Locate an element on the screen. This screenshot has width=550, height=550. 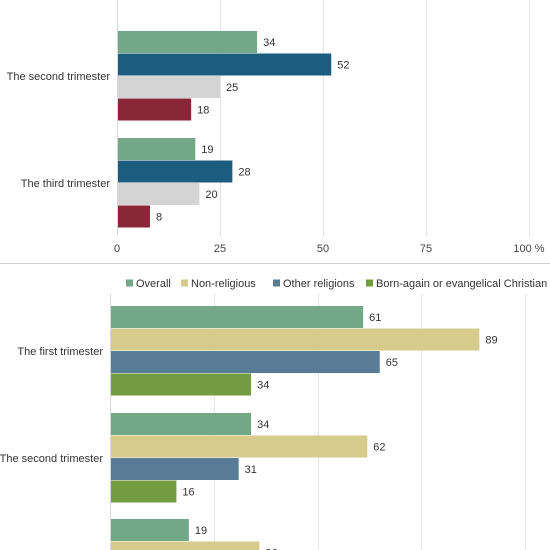
legend-item: Born-again or evangelical Christian is located at coordinates (456, 284).